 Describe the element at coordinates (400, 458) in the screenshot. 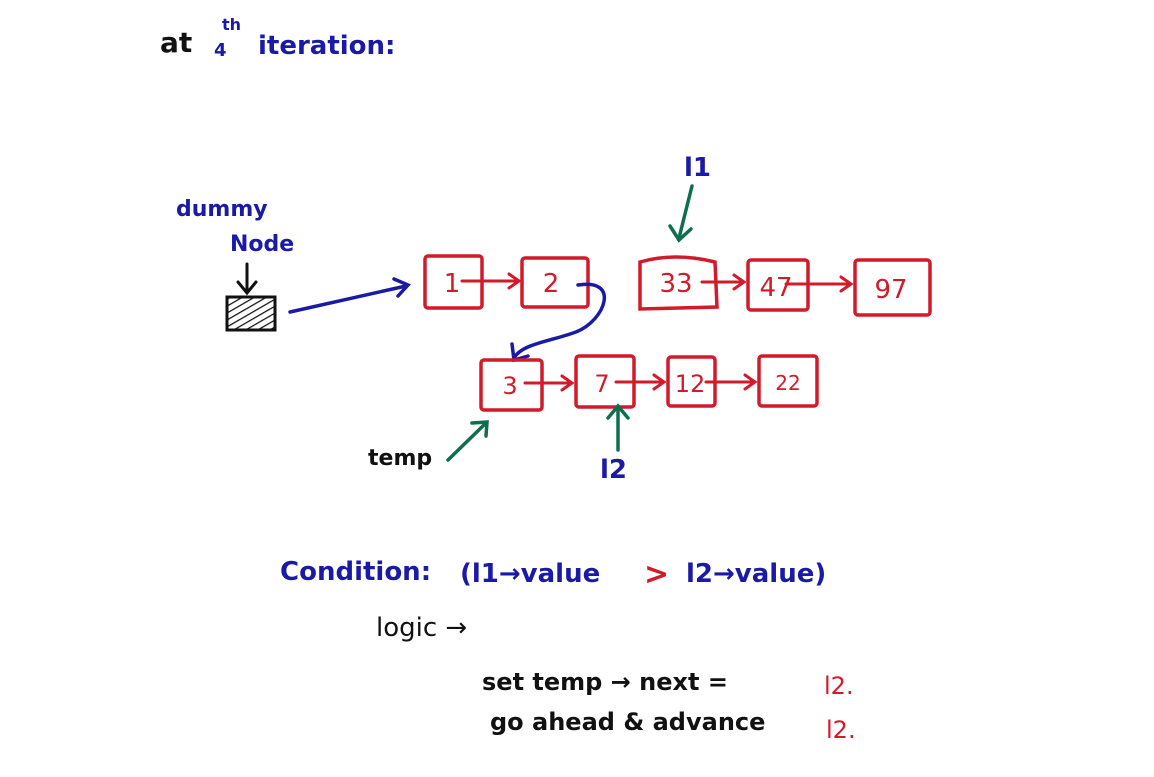

I see `pointer-temp-label: temp` at that location.